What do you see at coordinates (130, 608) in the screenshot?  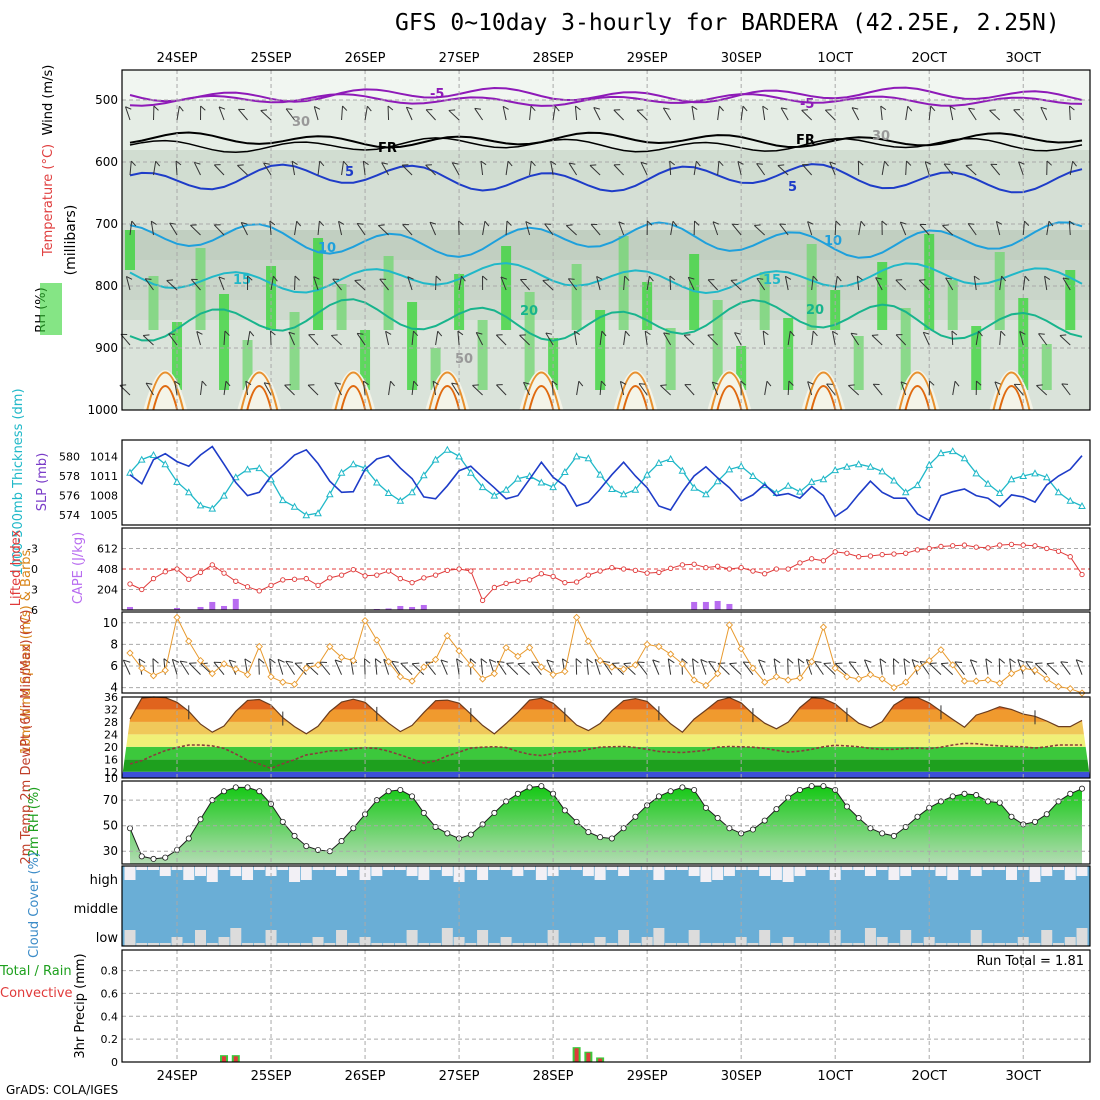 I see `cape-bar` at bounding box center [130, 608].